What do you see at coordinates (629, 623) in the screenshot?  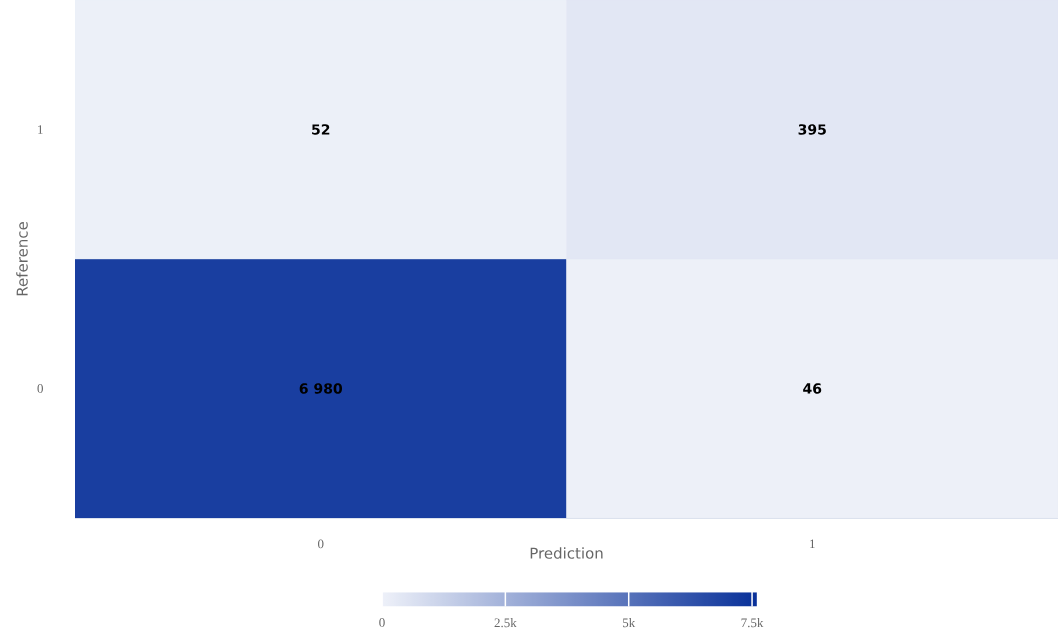 I see `color-bar-label: 5k` at bounding box center [629, 623].